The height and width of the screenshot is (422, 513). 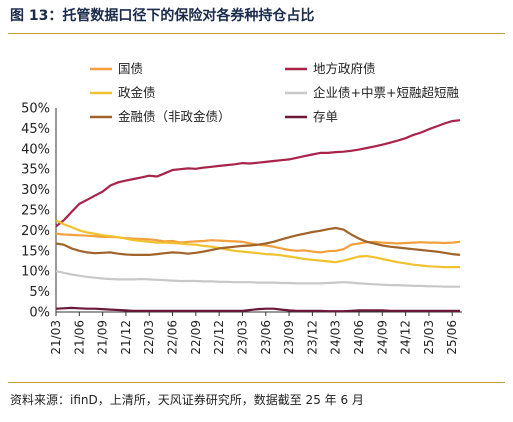 What do you see at coordinates (187, 400) in the screenshot?
I see `source-note: 资料来源：ifinD，上清所，天风证券研究所，数据截至 25 年 6 月` at bounding box center [187, 400].